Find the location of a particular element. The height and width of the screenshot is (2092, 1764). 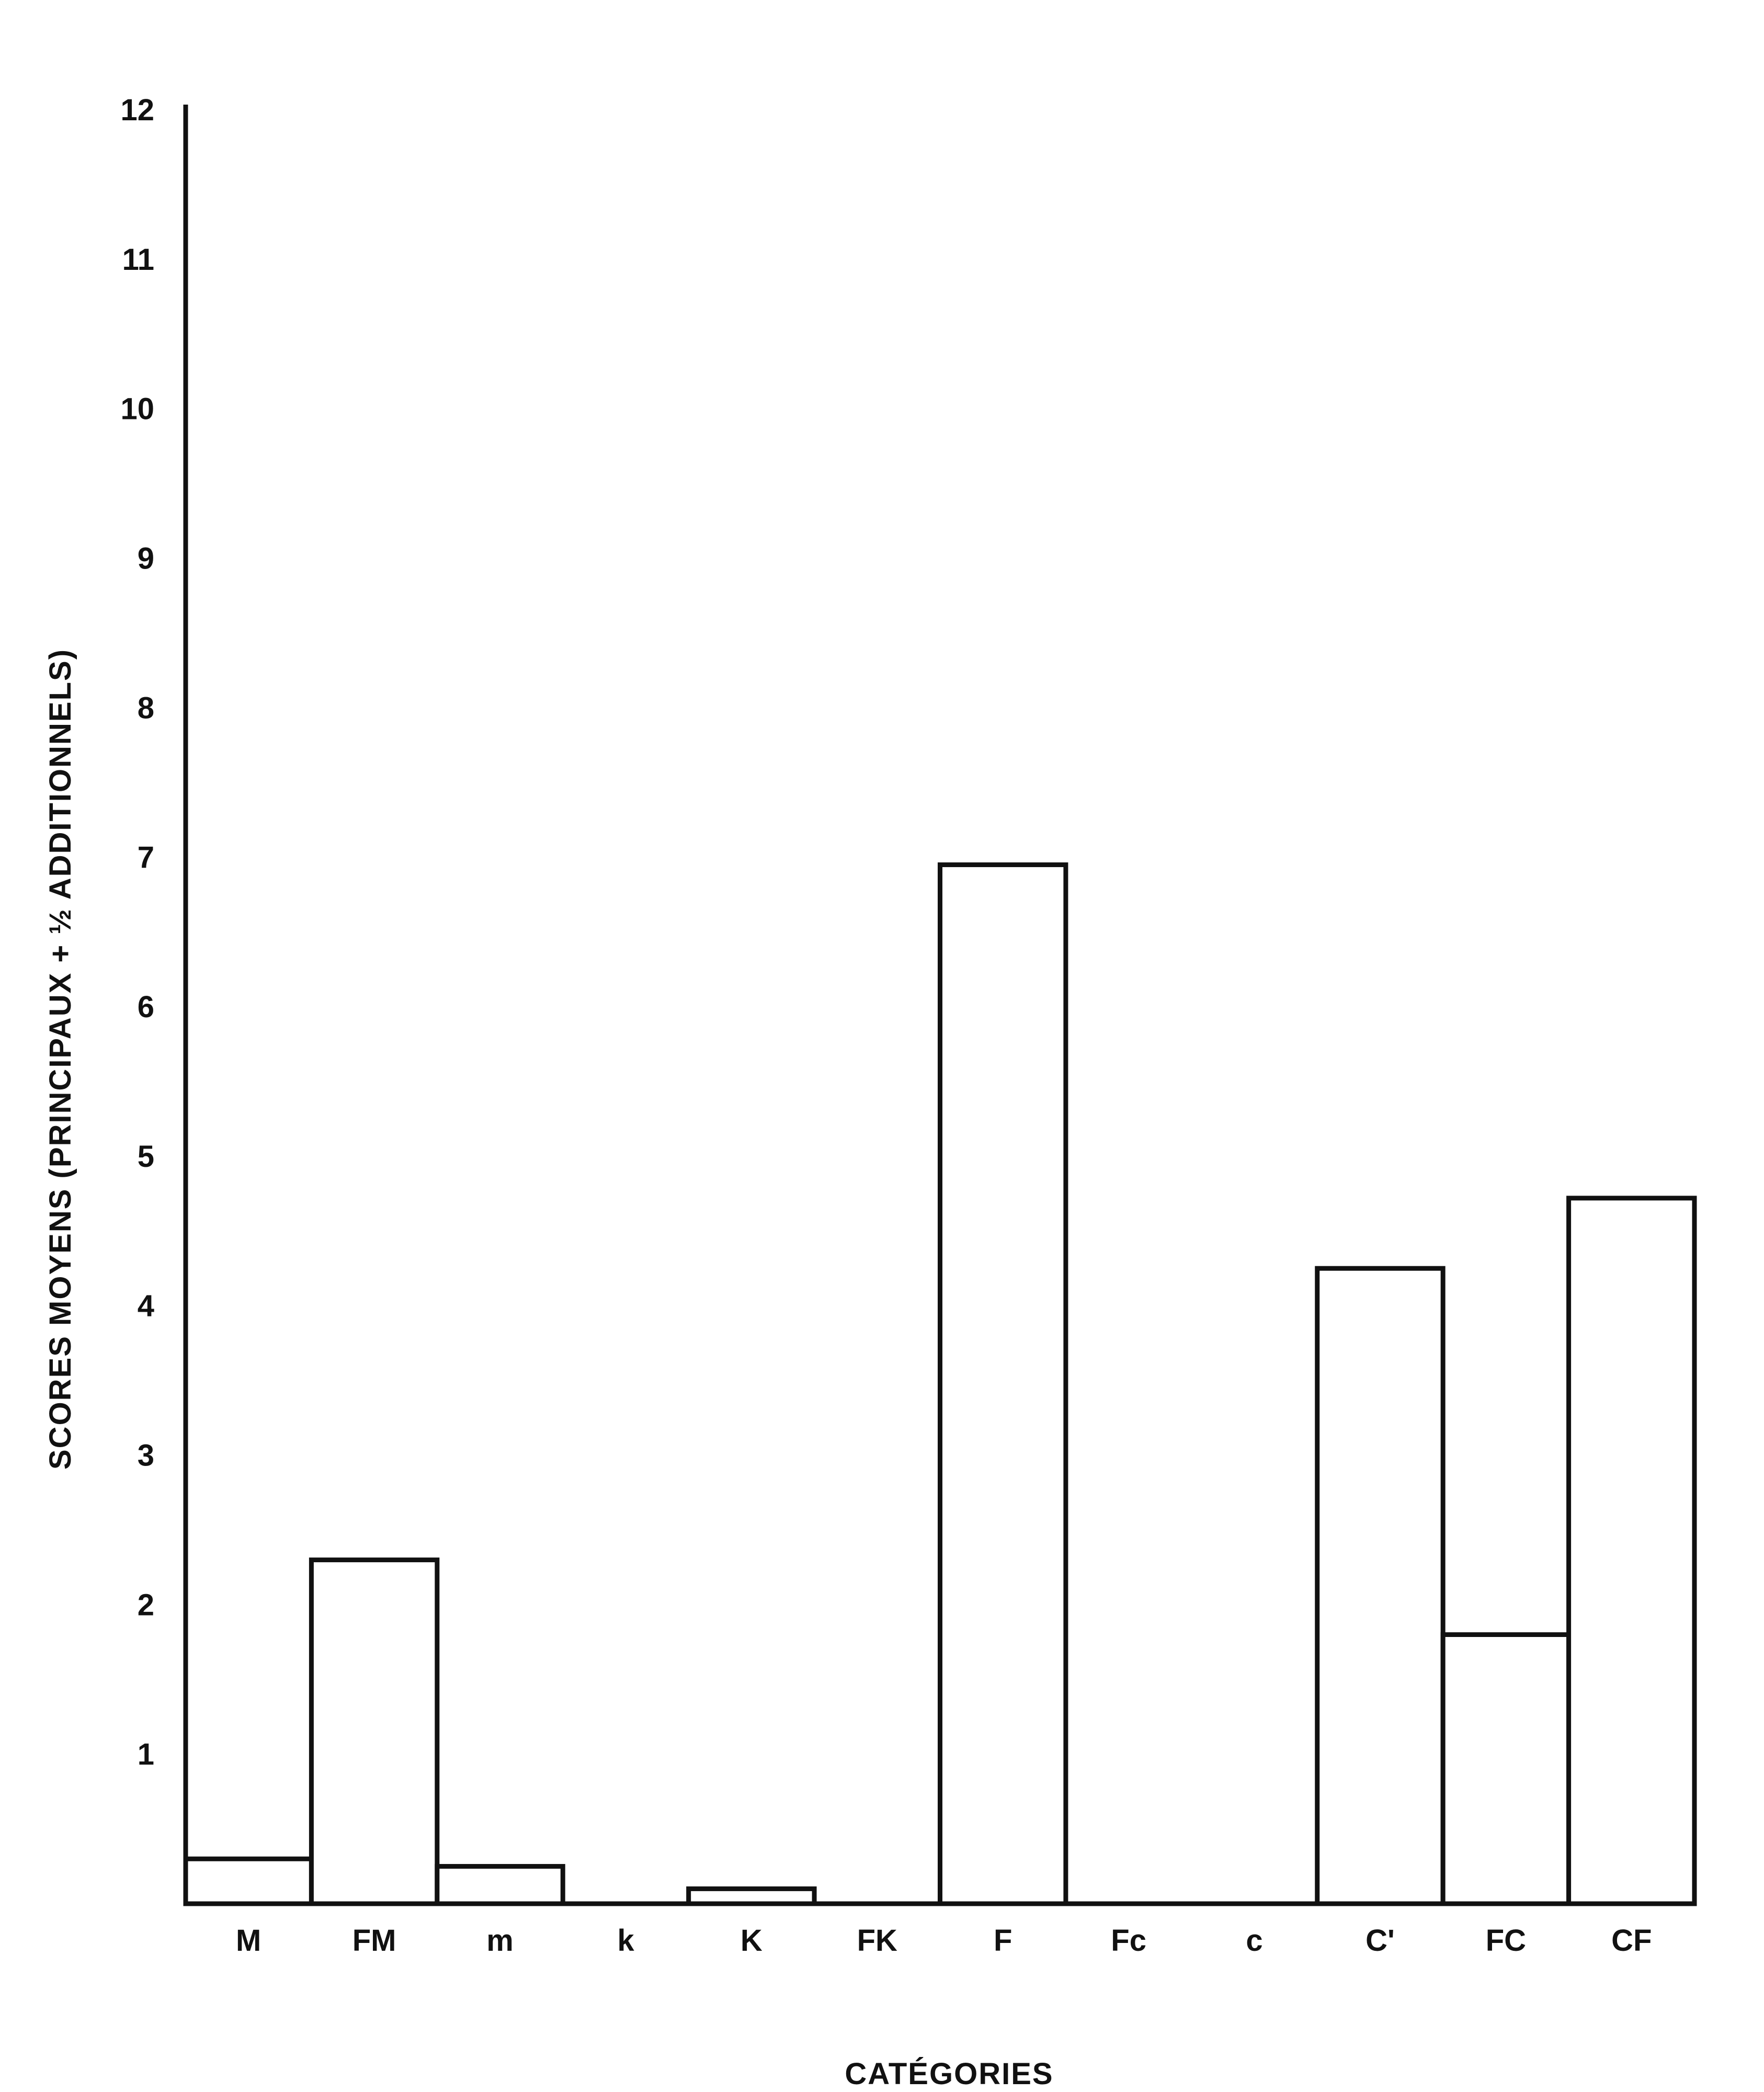

y-tick-label: 7 is located at coordinates (146, 857).